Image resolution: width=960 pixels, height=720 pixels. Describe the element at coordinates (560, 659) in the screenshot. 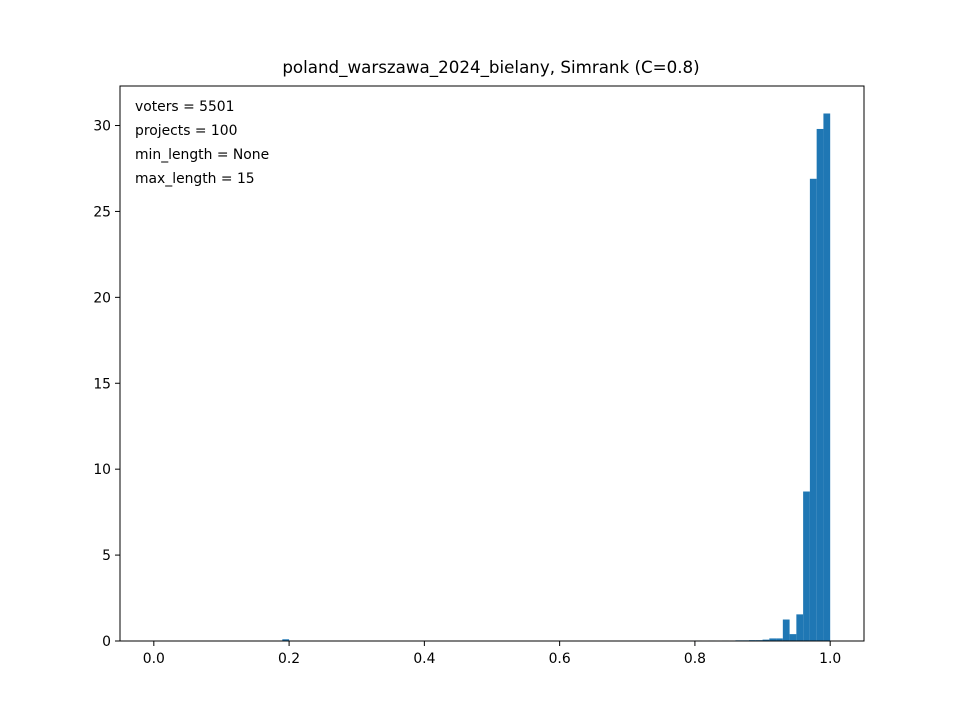

I see `x-tick-label: 0.6` at that location.